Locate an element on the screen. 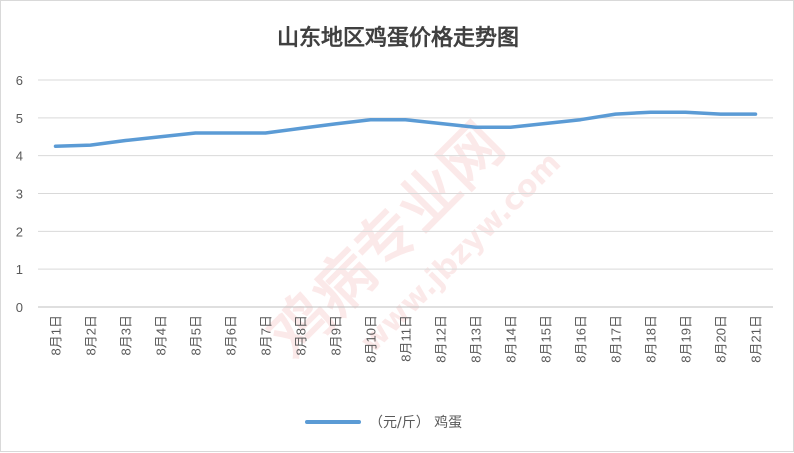  x-tick-label: 8月3日 is located at coordinates (126, 335).